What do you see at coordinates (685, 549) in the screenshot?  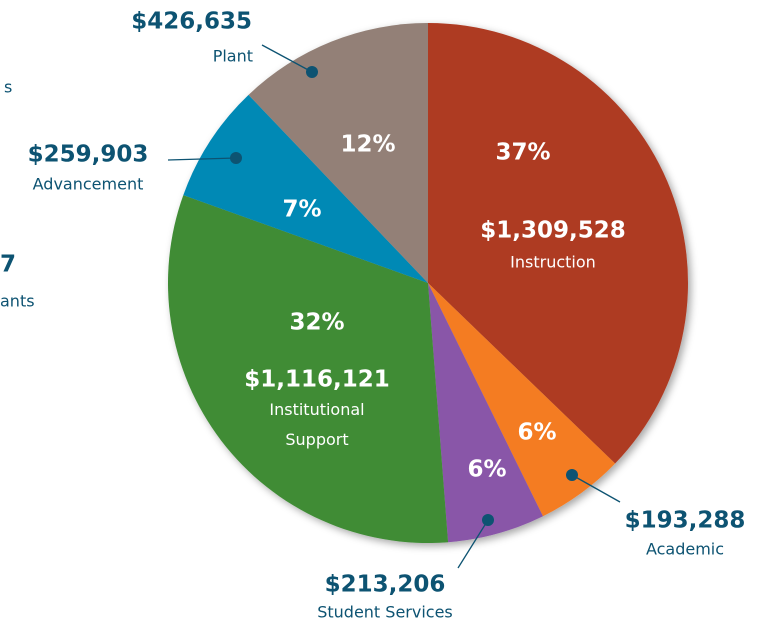 I see `category-label: Academic` at bounding box center [685, 549].